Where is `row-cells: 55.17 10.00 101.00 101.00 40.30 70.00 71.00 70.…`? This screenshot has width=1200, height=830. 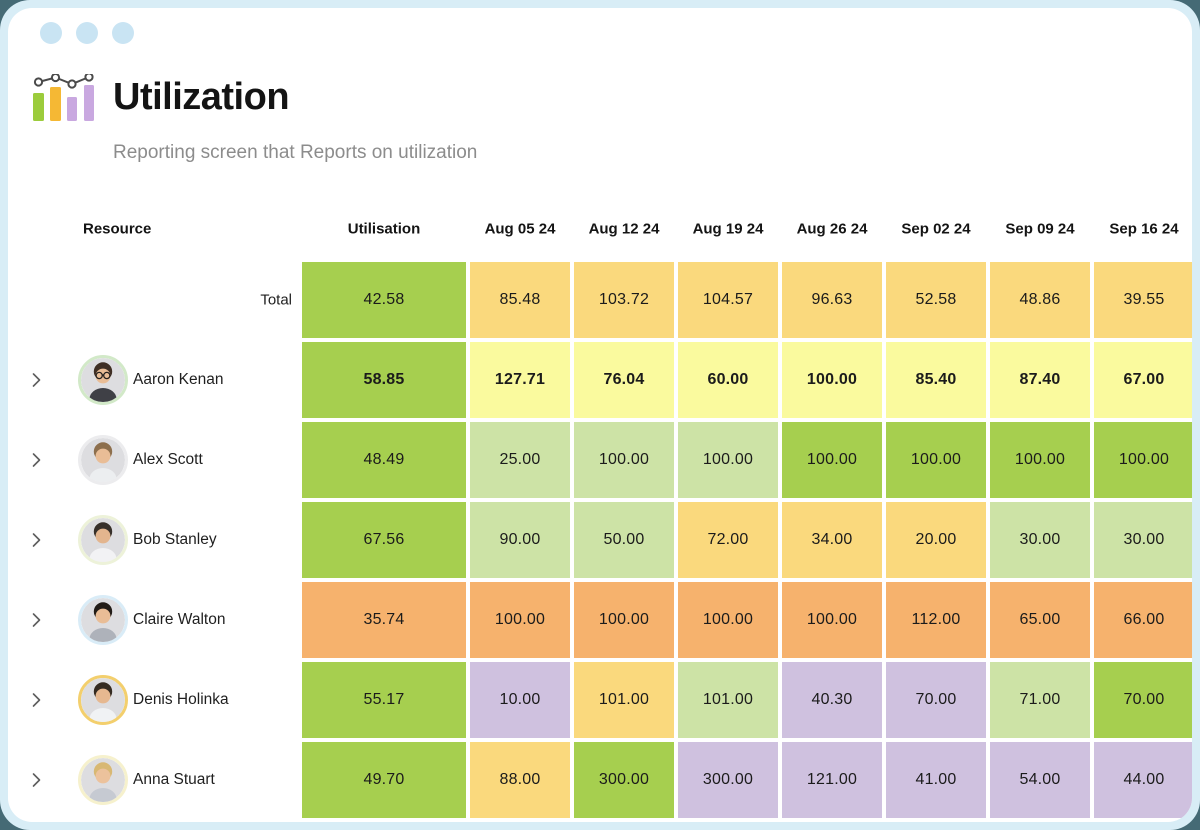 row-cells: 55.17 10.00 101.00 101.00 40.30 70.00 71.00 70.… is located at coordinates (747, 700).